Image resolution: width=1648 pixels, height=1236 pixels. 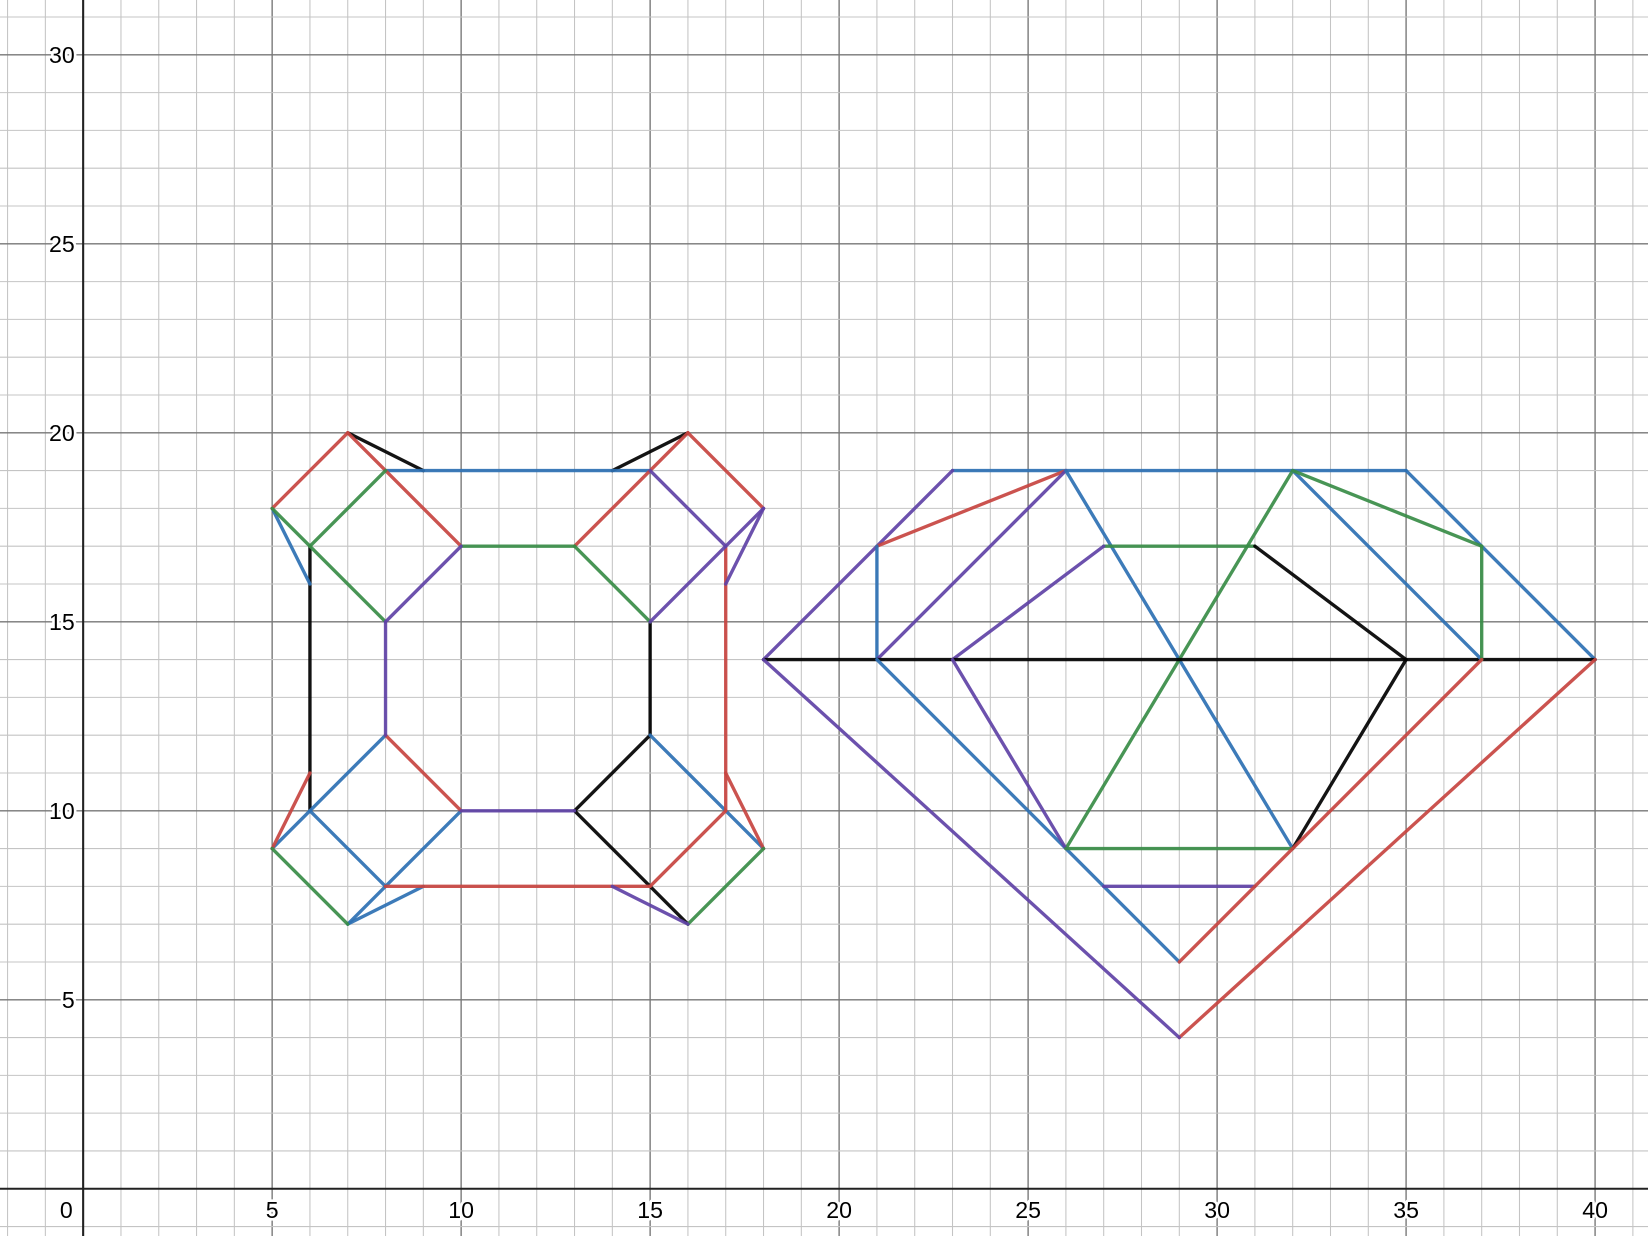 What do you see at coordinates (461, 1210) in the screenshot?
I see `x-tick-label: 10` at bounding box center [461, 1210].